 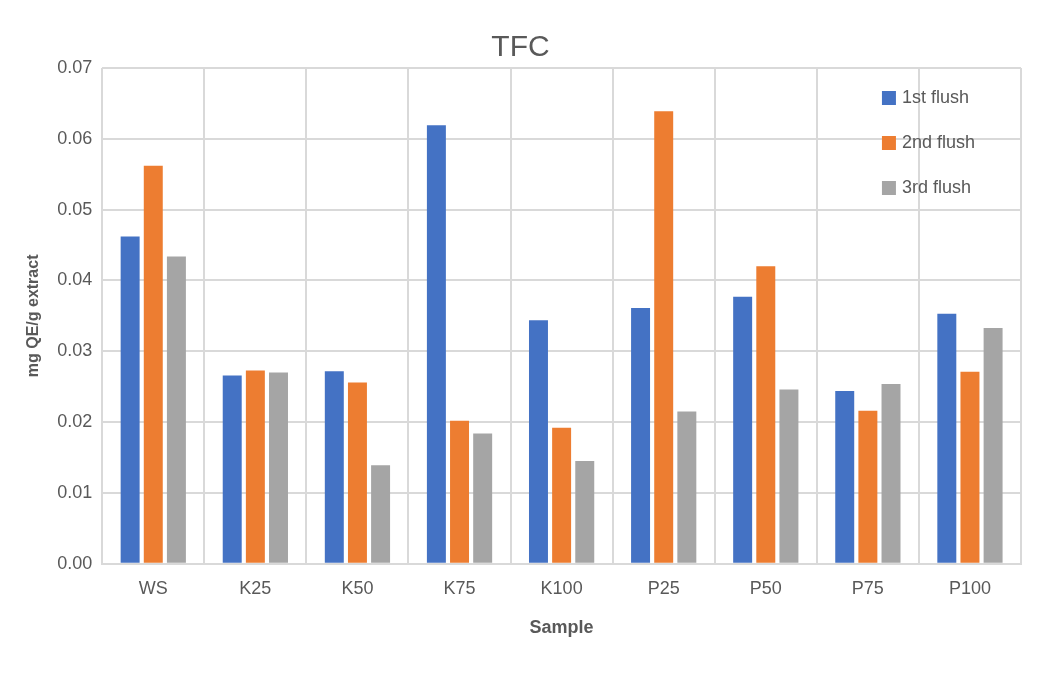 I want to click on x-tick-label: P25, so click(x=663, y=587).